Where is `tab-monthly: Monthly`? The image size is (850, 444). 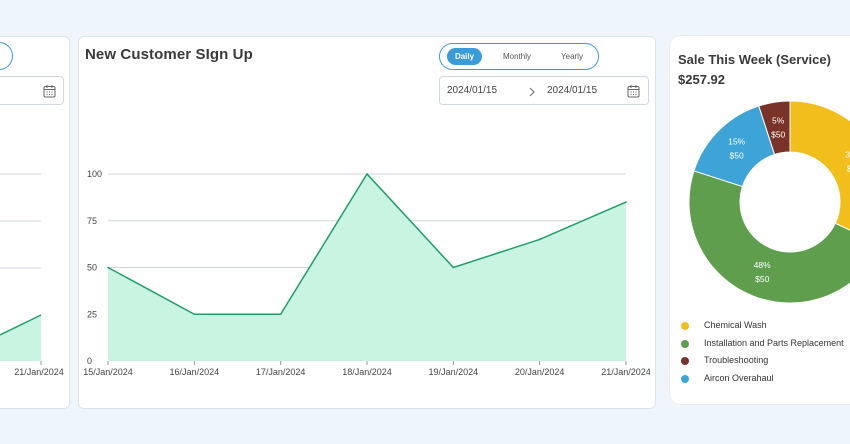
tab-monthly: Monthly is located at coordinates (516, 56).